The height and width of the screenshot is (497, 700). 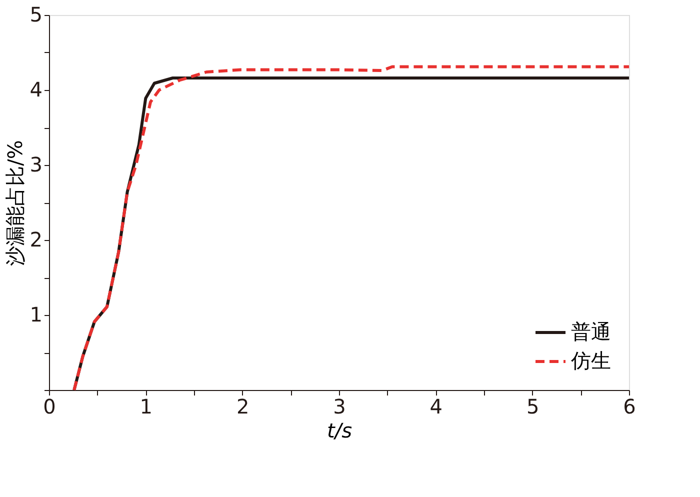 I want to click on x-axis-title: t/s, so click(x=339, y=430).